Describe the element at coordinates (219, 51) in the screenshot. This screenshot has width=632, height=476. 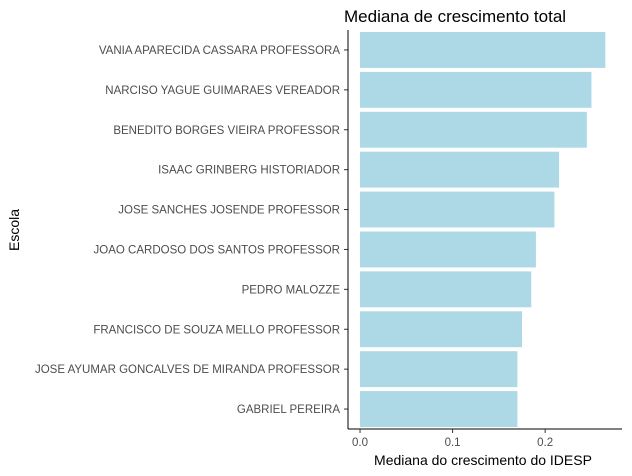
I see `y-tick-label: VANIA APARECIDA CASSARA PROFESSORA` at that location.